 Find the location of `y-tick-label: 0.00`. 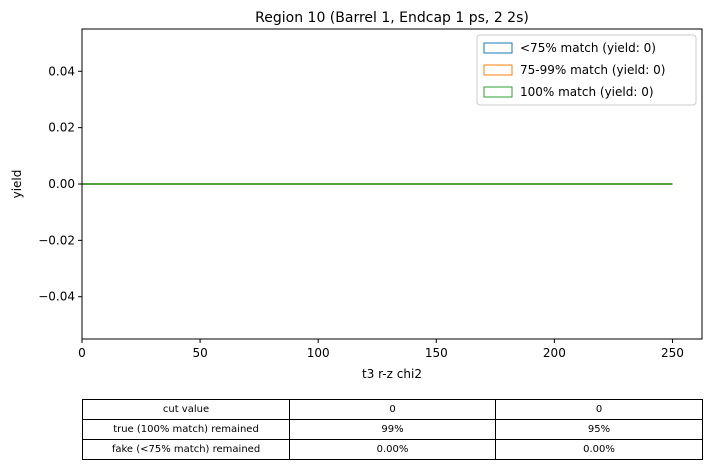

y-tick-label: 0.00 is located at coordinates (61, 184).